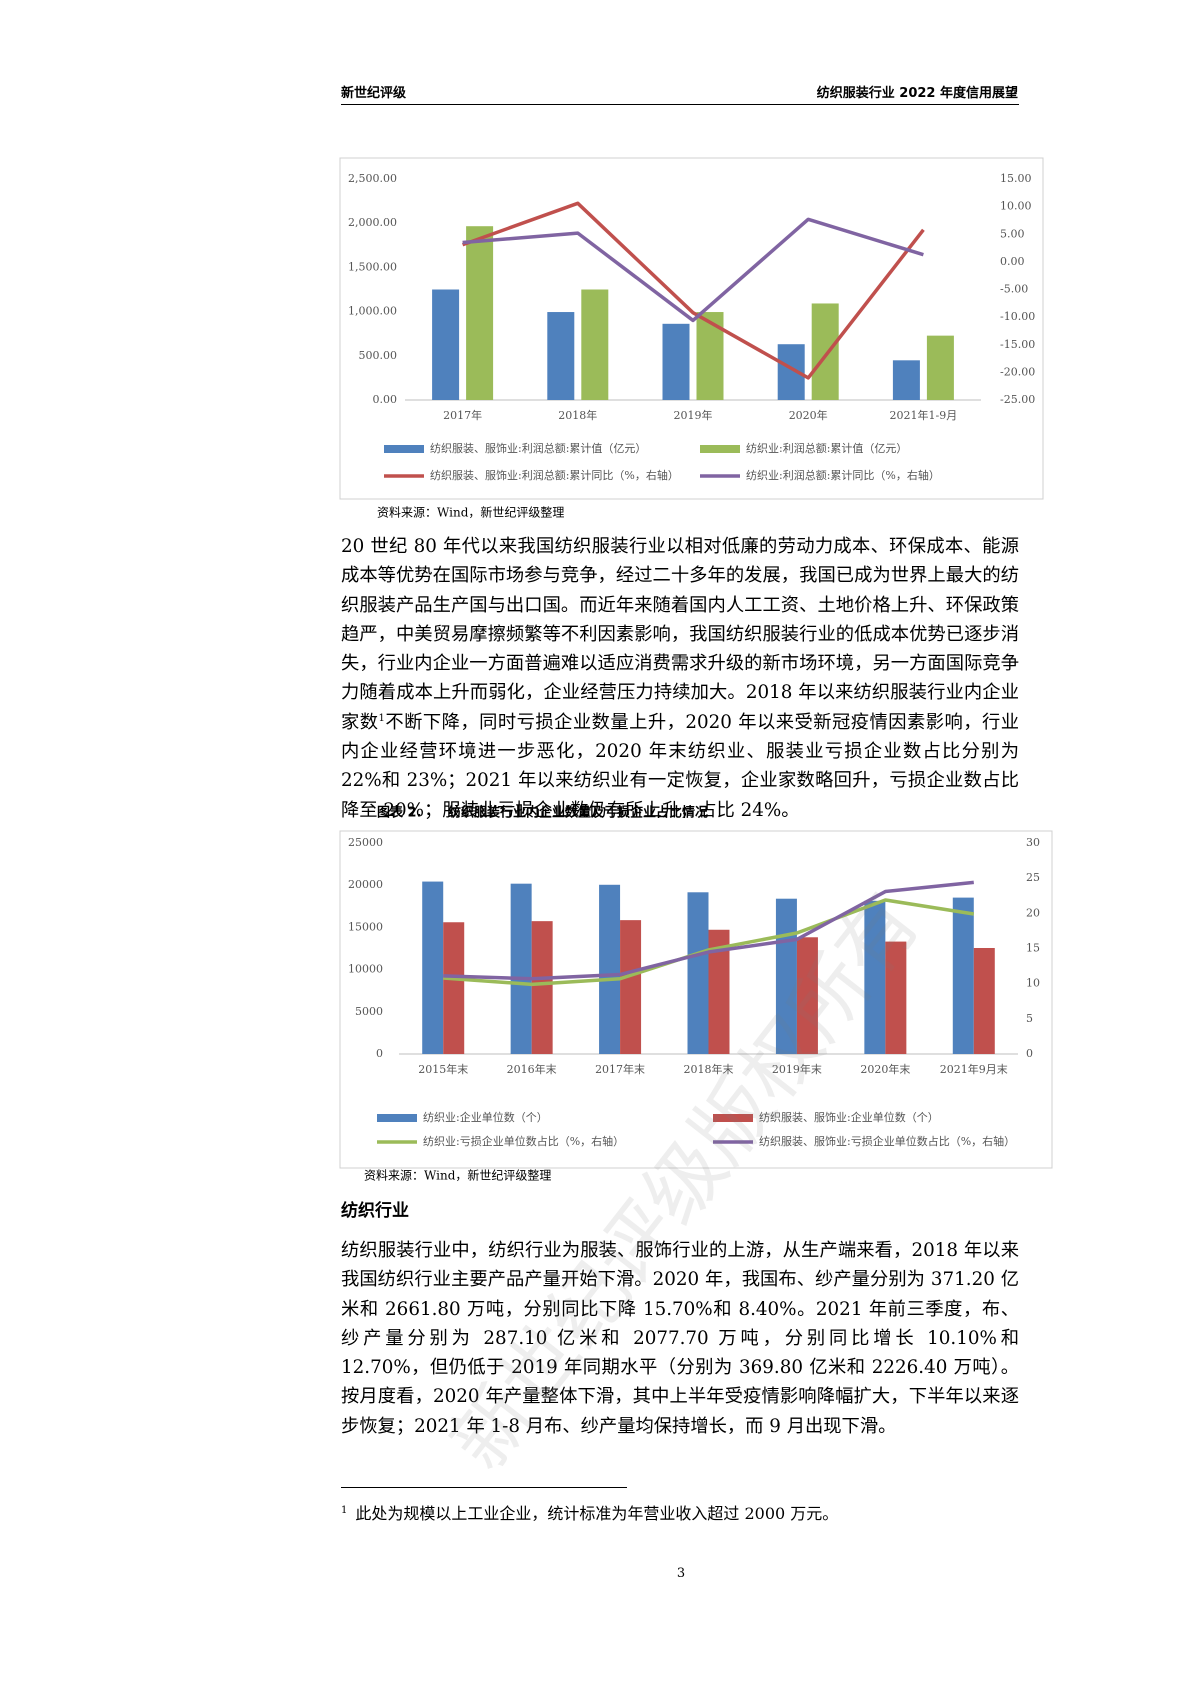 This screenshot has width=1190, height=1683. I want to click on y2-tick-label: -20.00, so click(1017, 371).